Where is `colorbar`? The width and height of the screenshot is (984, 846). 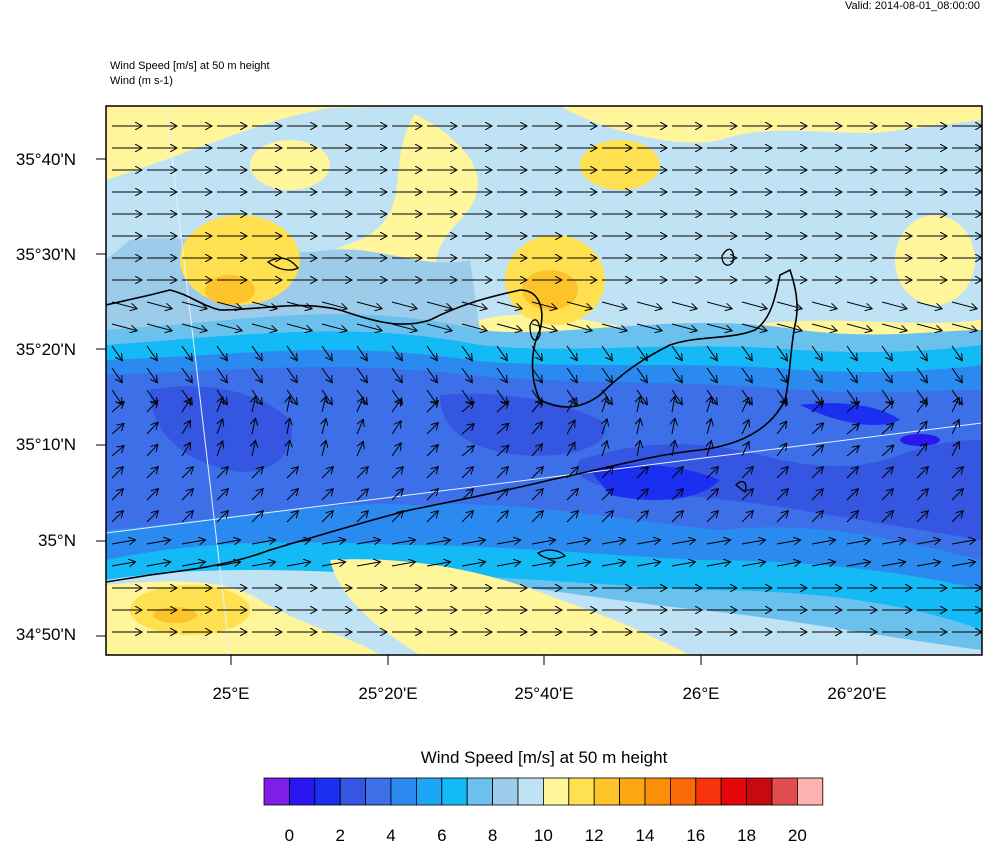
colorbar is located at coordinates (543, 791).